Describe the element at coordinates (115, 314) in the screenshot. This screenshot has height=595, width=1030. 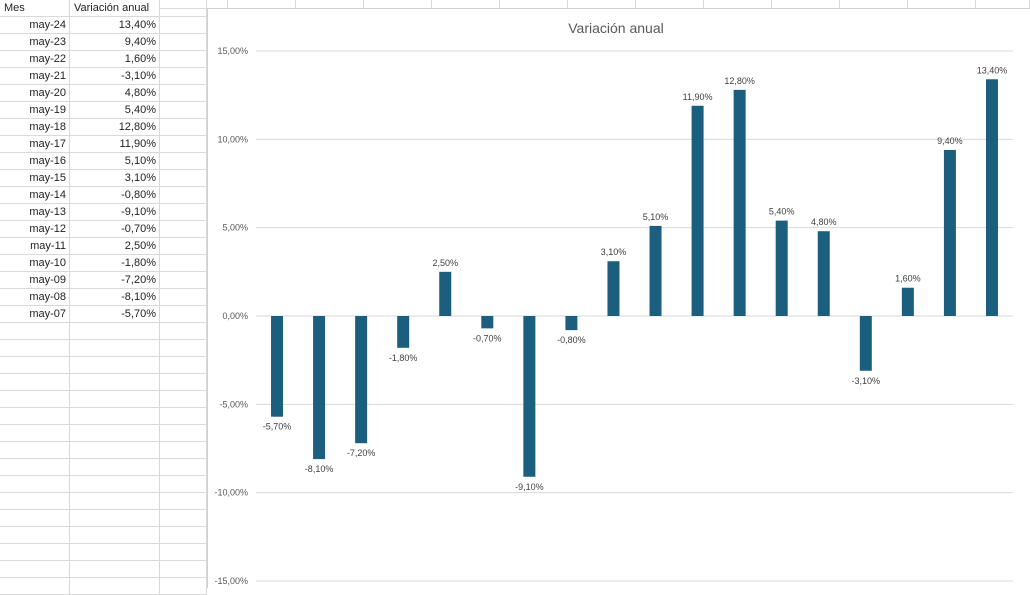
I see `value-cell: -5,70%` at that location.